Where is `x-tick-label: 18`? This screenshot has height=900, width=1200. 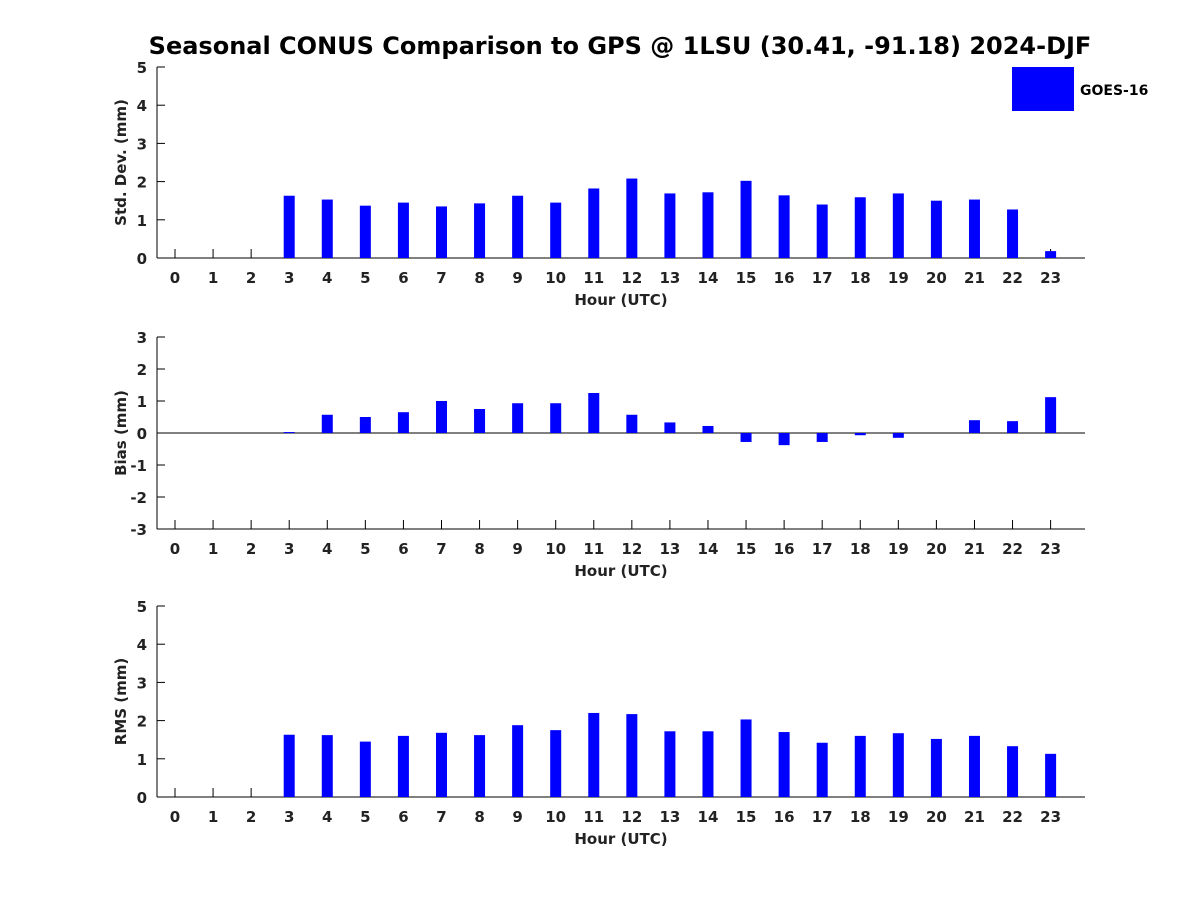 x-tick-label: 18 is located at coordinates (860, 278).